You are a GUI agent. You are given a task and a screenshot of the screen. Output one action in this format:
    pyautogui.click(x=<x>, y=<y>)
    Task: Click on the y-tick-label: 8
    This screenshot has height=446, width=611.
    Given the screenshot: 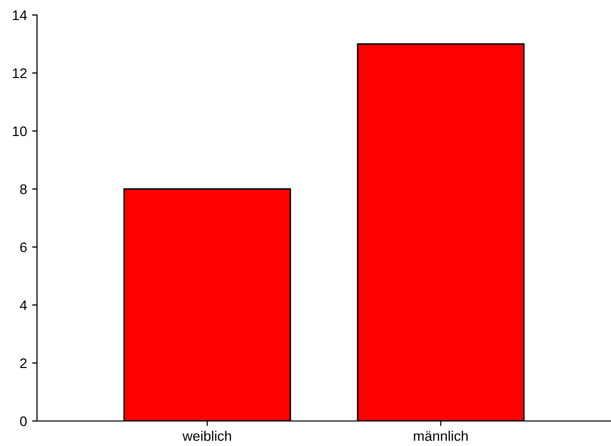 What is the action you would take?
    pyautogui.click(x=23, y=189)
    